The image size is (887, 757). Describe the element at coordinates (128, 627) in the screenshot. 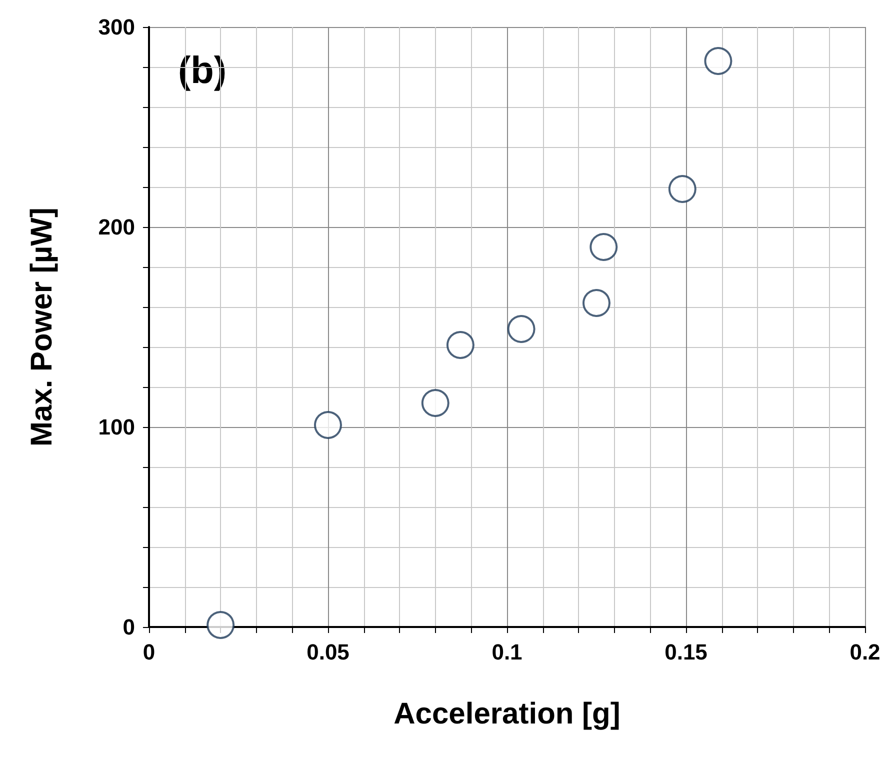

I see `y-tick-label: 0` at that location.